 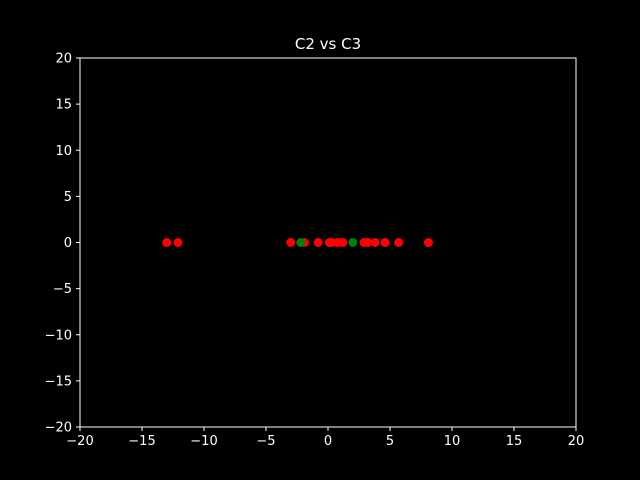 I want to click on chart-title: C2 vs C3, so click(x=328, y=44).